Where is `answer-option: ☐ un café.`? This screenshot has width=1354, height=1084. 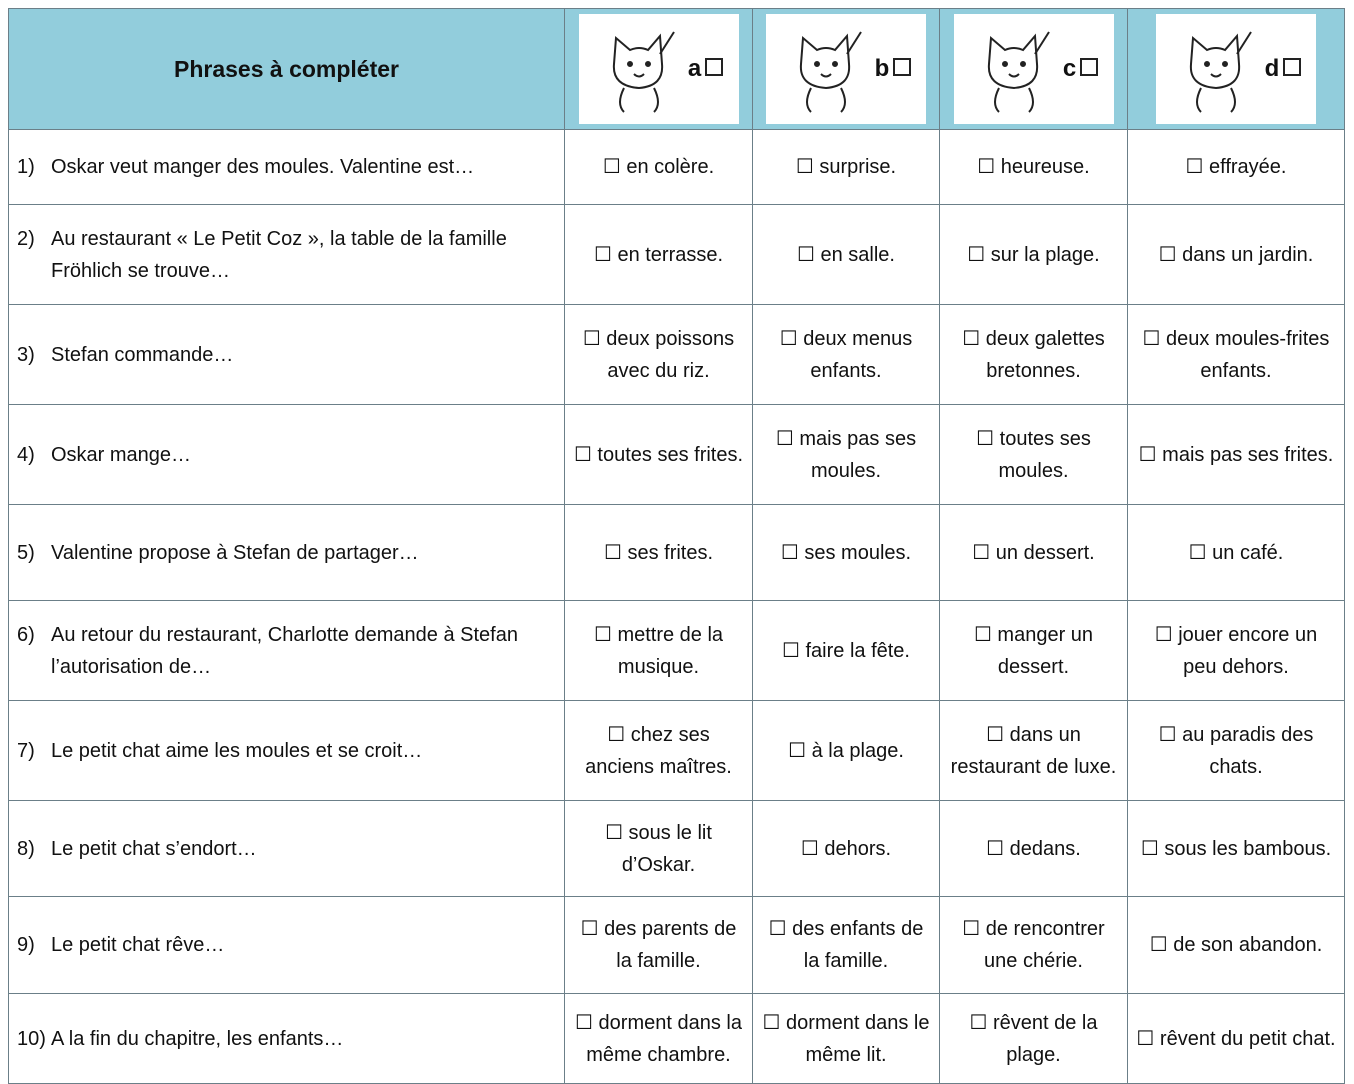 answer-option: ☐ un café. is located at coordinates (1236, 552).